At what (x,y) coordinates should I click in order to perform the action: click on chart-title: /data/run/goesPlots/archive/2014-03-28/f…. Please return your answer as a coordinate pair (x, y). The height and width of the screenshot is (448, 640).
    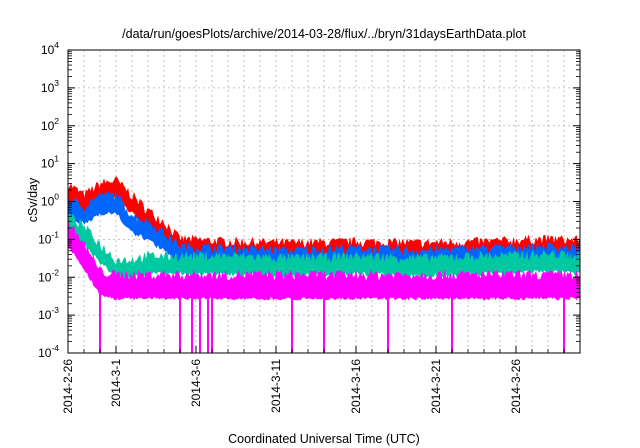
    Looking at the image, I should click on (324, 34).